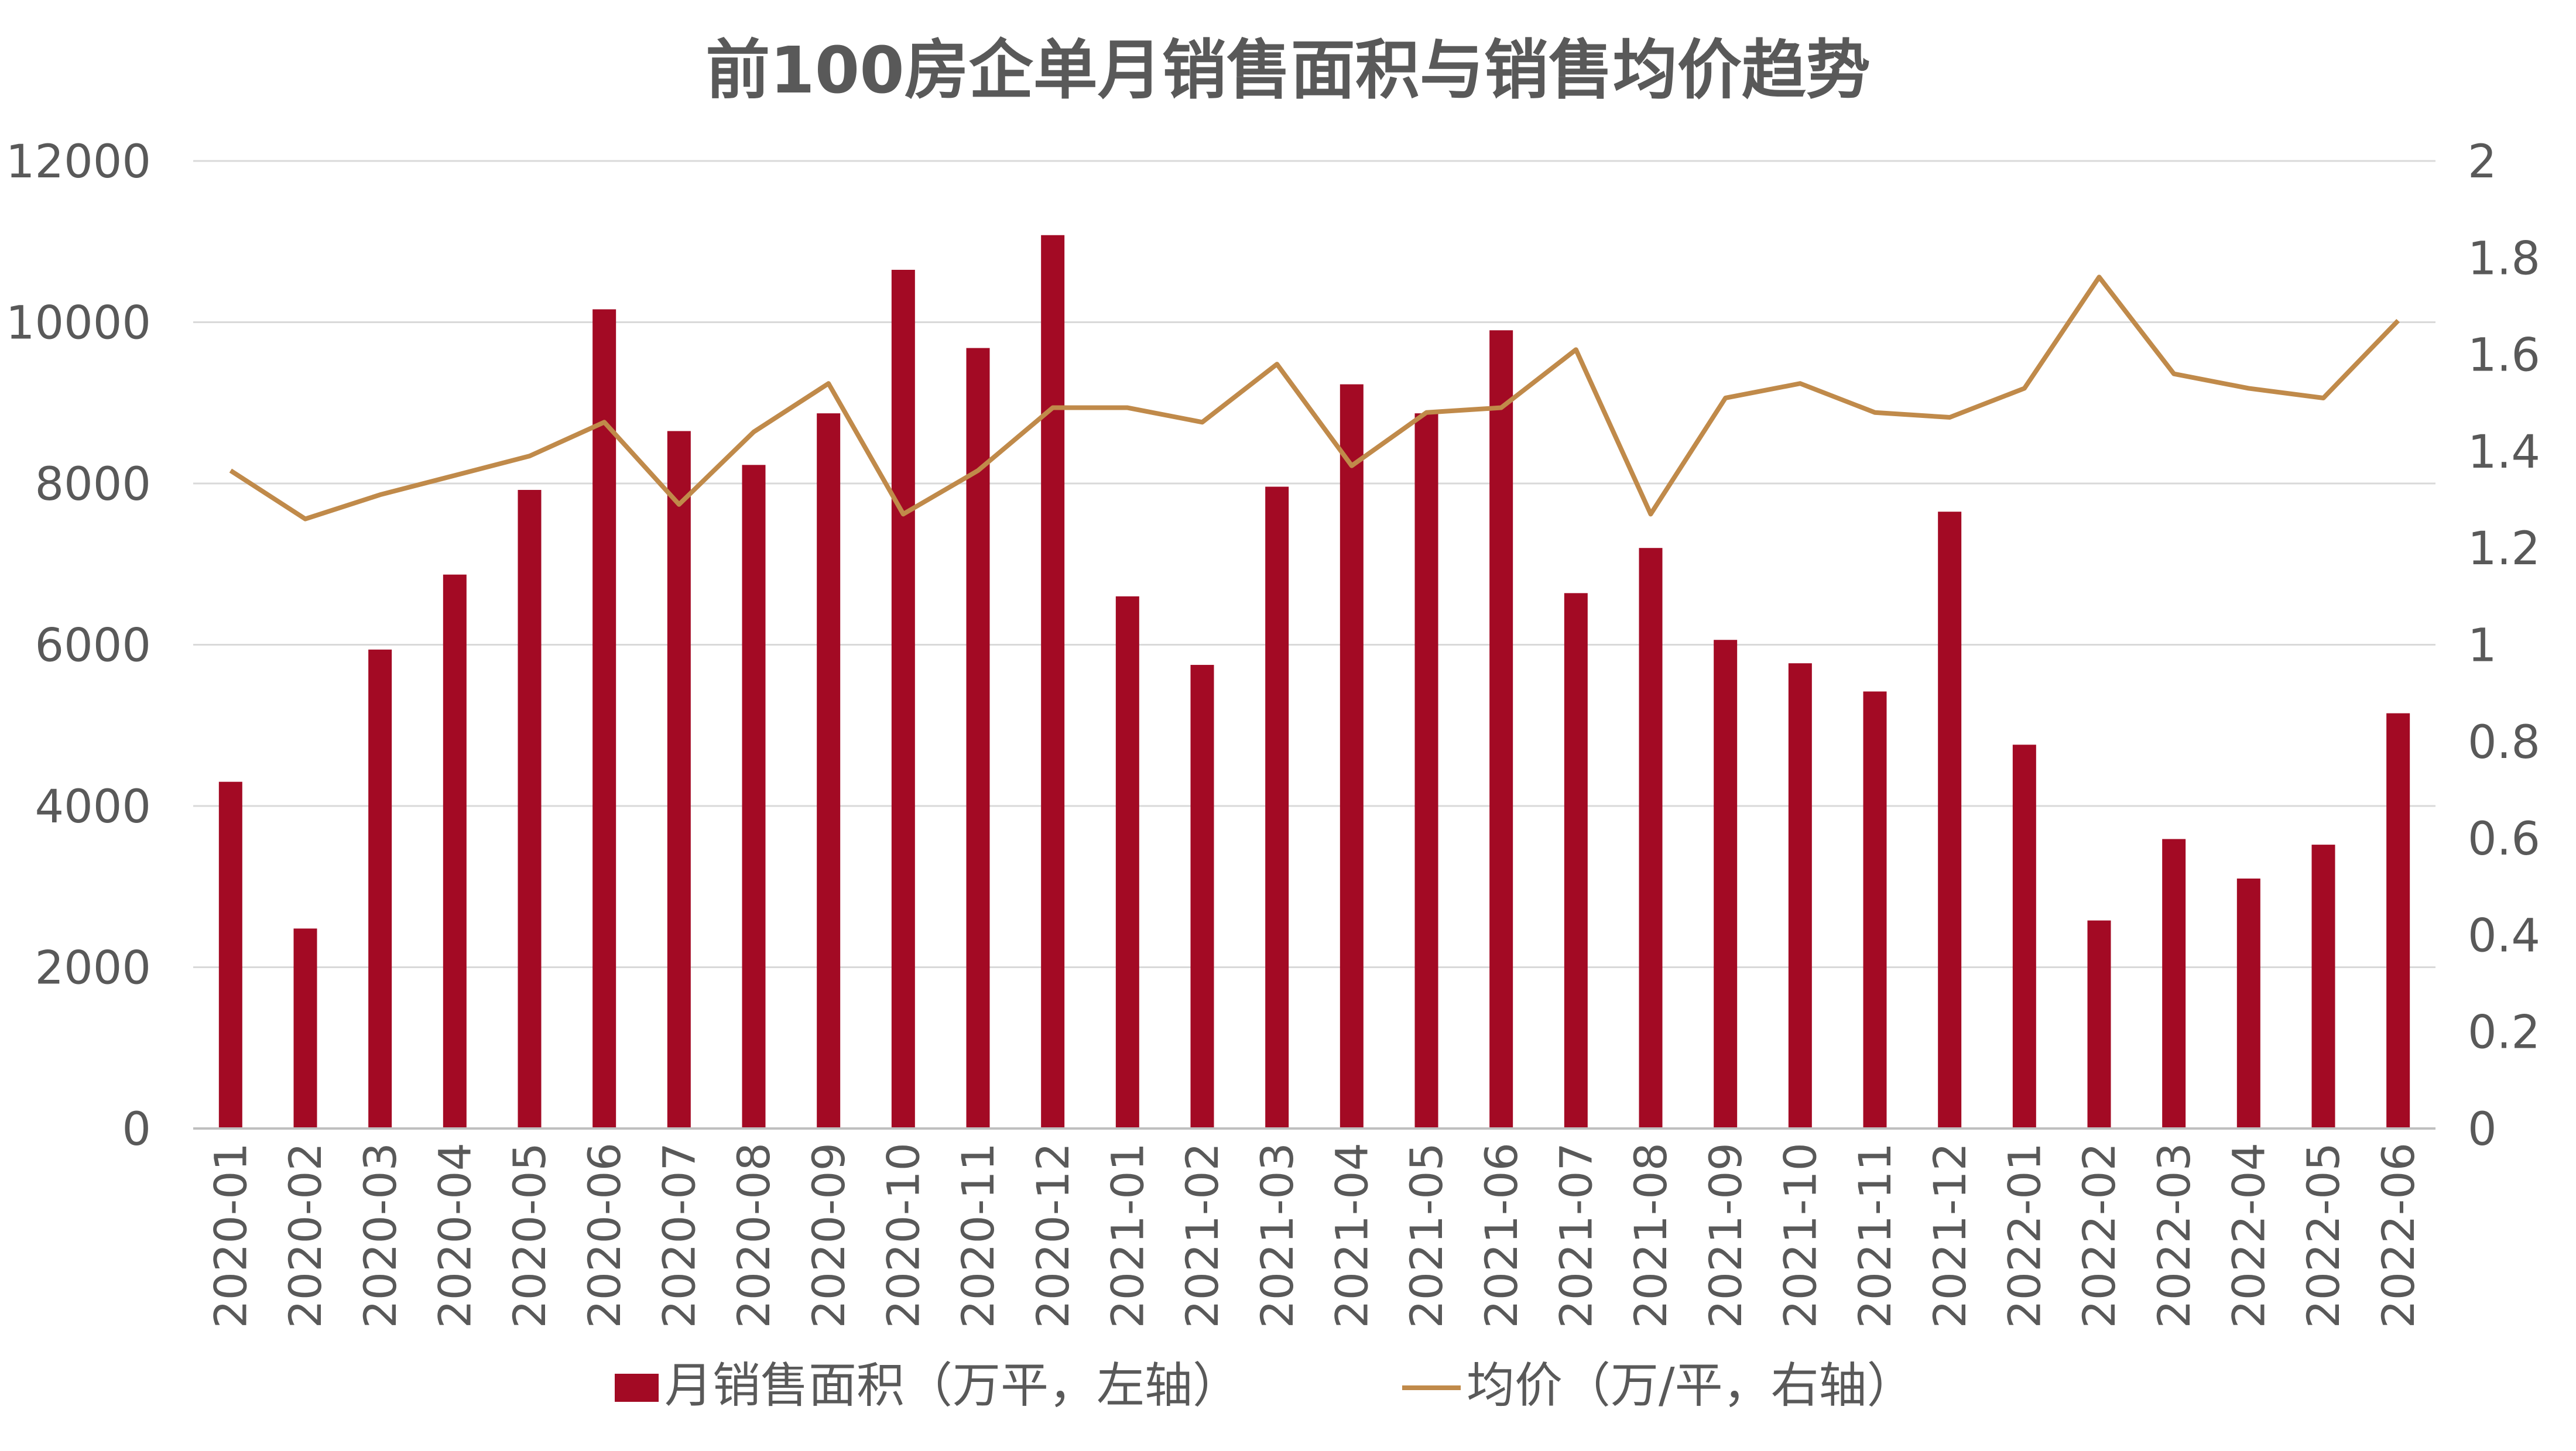  What do you see at coordinates (1351, 1236) in the screenshot?
I see `x-tick-label: 2021-04` at bounding box center [1351, 1236].